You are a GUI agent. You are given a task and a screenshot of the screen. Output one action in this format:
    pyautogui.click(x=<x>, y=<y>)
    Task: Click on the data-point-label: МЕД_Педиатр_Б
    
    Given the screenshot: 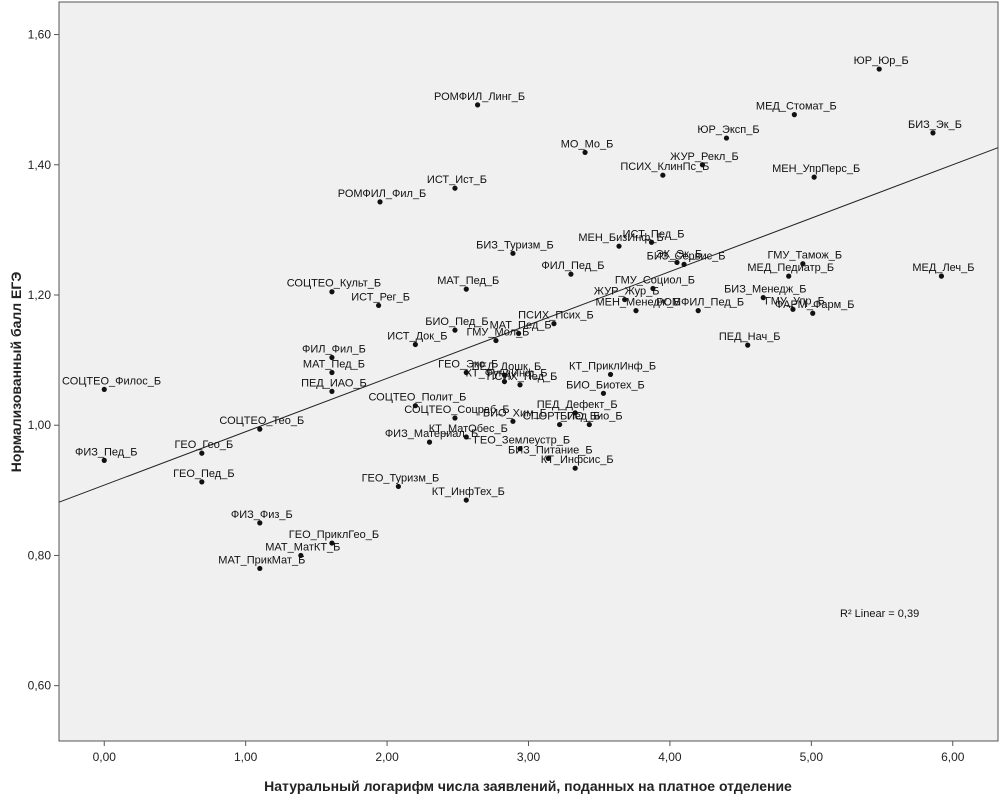 What is the action you would take?
    pyautogui.click(x=790, y=268)
    